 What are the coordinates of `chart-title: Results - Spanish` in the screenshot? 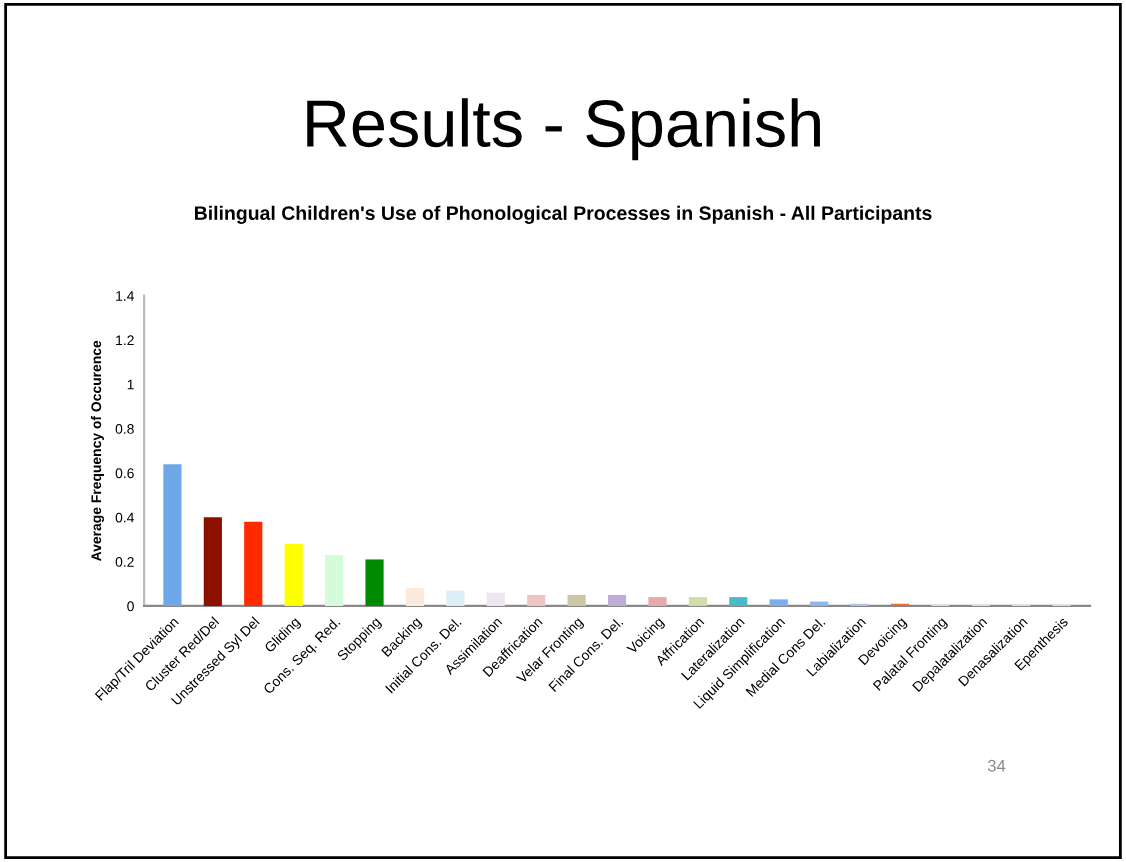 It's located at (563, 129).